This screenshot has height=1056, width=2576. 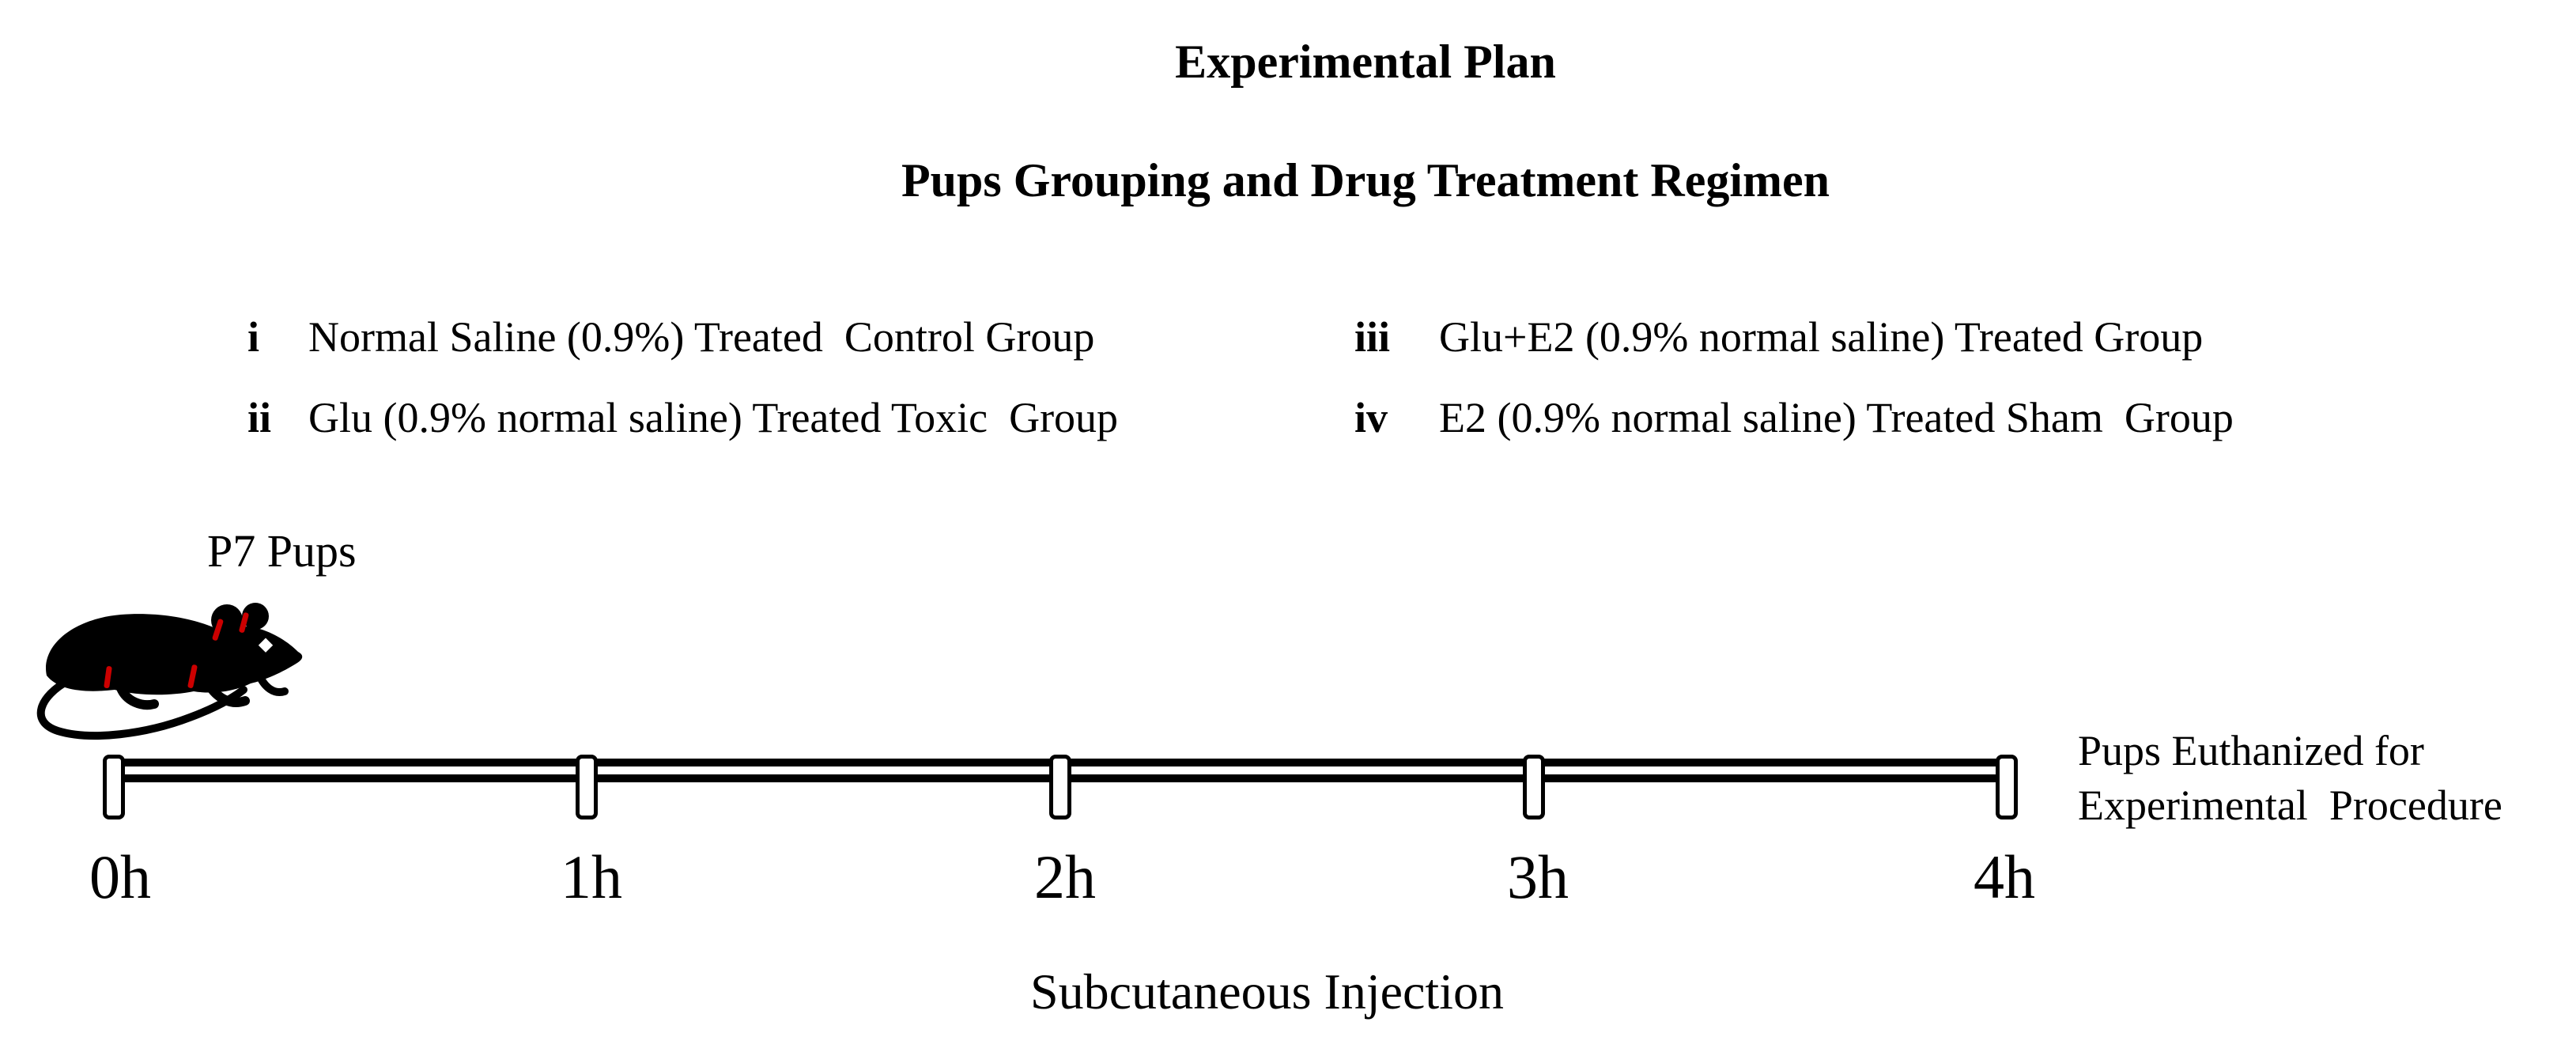 What do you see at coordinates (1267, 991) in the screenshot?
I see `timeline-axis-label: Subcutaneous Injection` at bounding box center [1267, 991].